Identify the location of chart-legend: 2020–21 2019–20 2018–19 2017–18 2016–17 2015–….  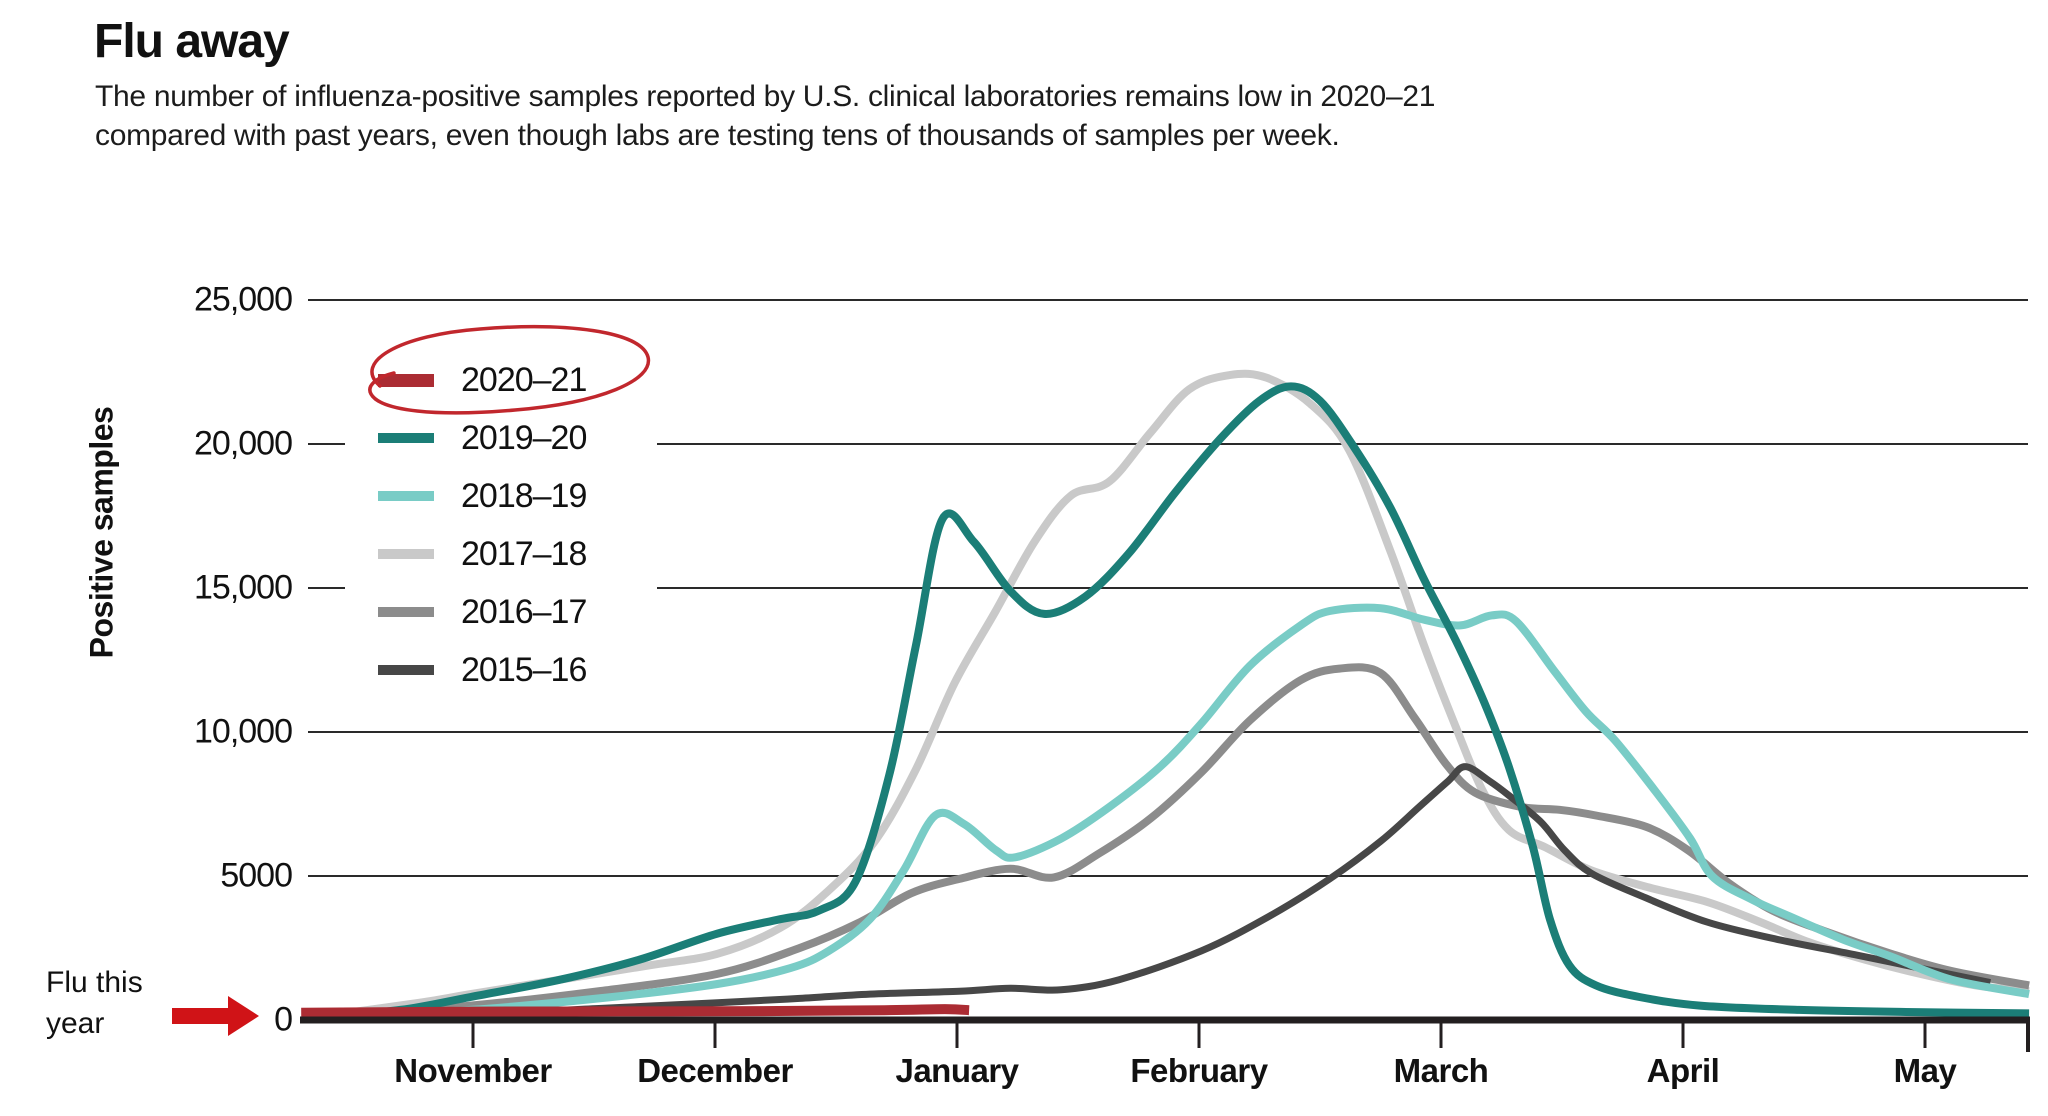
(501, 526).